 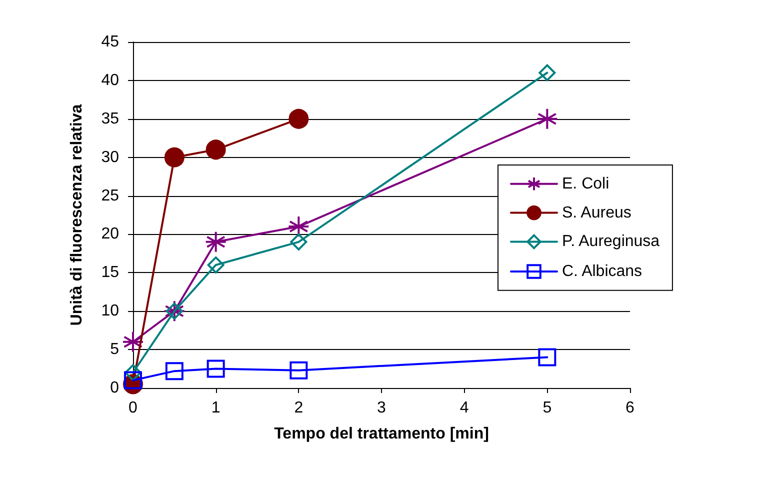 I want to click on y-tick-label: 45, so click(x=110, y=42).